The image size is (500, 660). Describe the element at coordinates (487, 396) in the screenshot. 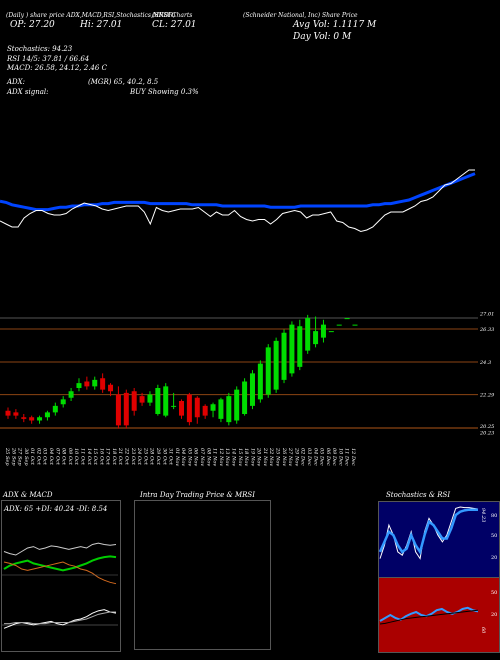

I see `level-label: 22.29` at that location.